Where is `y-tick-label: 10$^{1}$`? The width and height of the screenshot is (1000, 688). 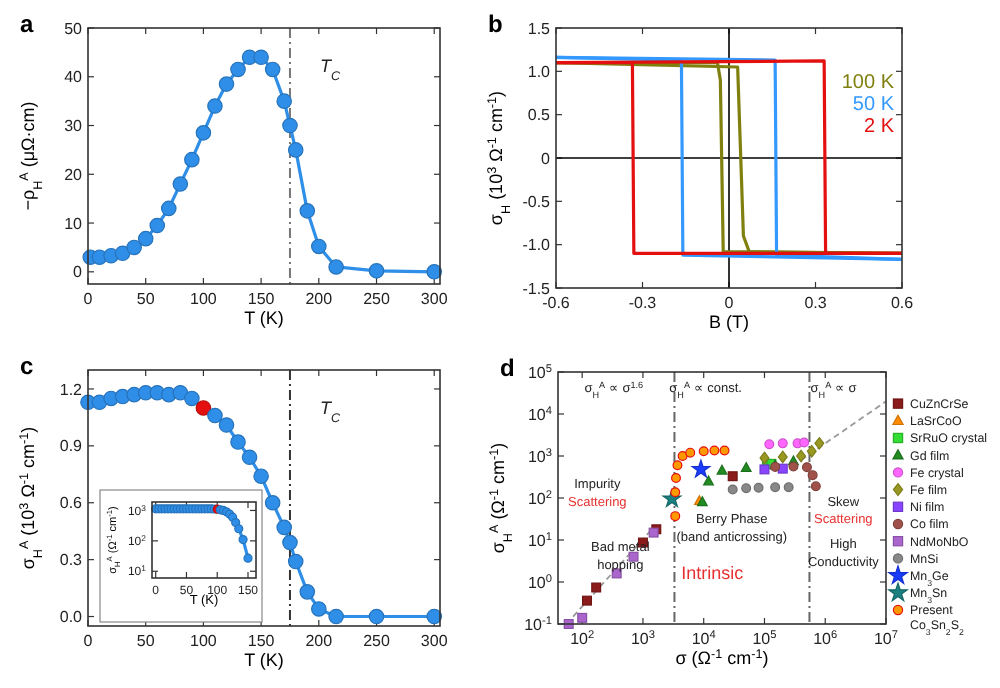
y-tick-label: 10$^{1}$ is located at coordinates (539, 540).